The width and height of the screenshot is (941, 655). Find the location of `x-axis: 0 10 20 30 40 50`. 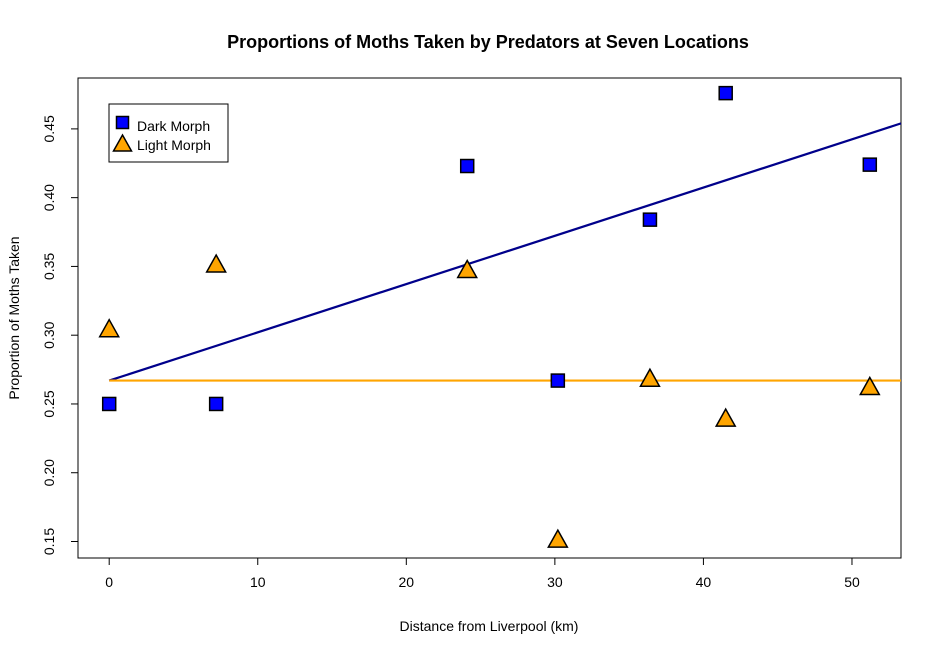

x-axis: 0 10 20 30 40 50 is located at coordinates (482, 573).